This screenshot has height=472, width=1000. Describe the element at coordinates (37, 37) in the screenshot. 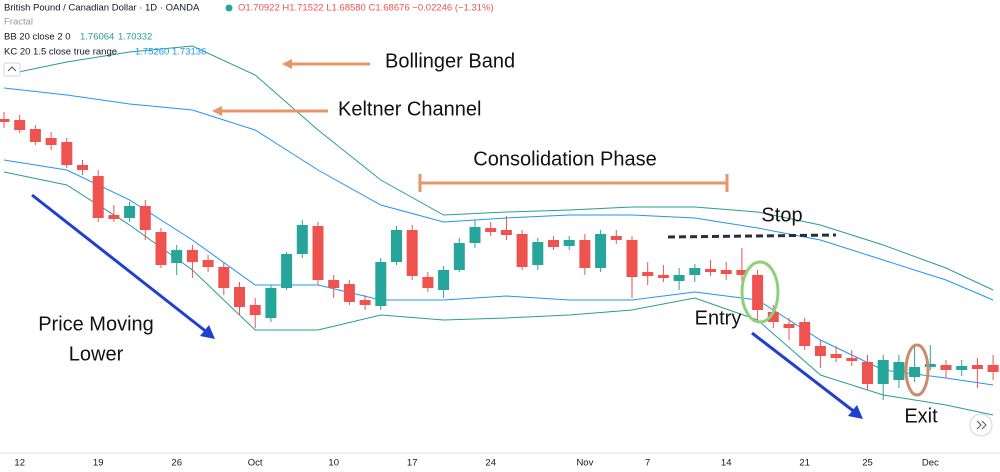

I see `bb-legend: BB 20 close 2 0` at that location.